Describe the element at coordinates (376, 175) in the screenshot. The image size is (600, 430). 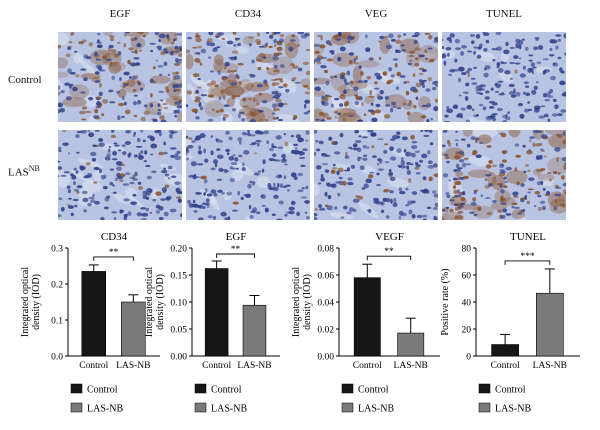
I see `micrograph-lasnb-veg` at that location.